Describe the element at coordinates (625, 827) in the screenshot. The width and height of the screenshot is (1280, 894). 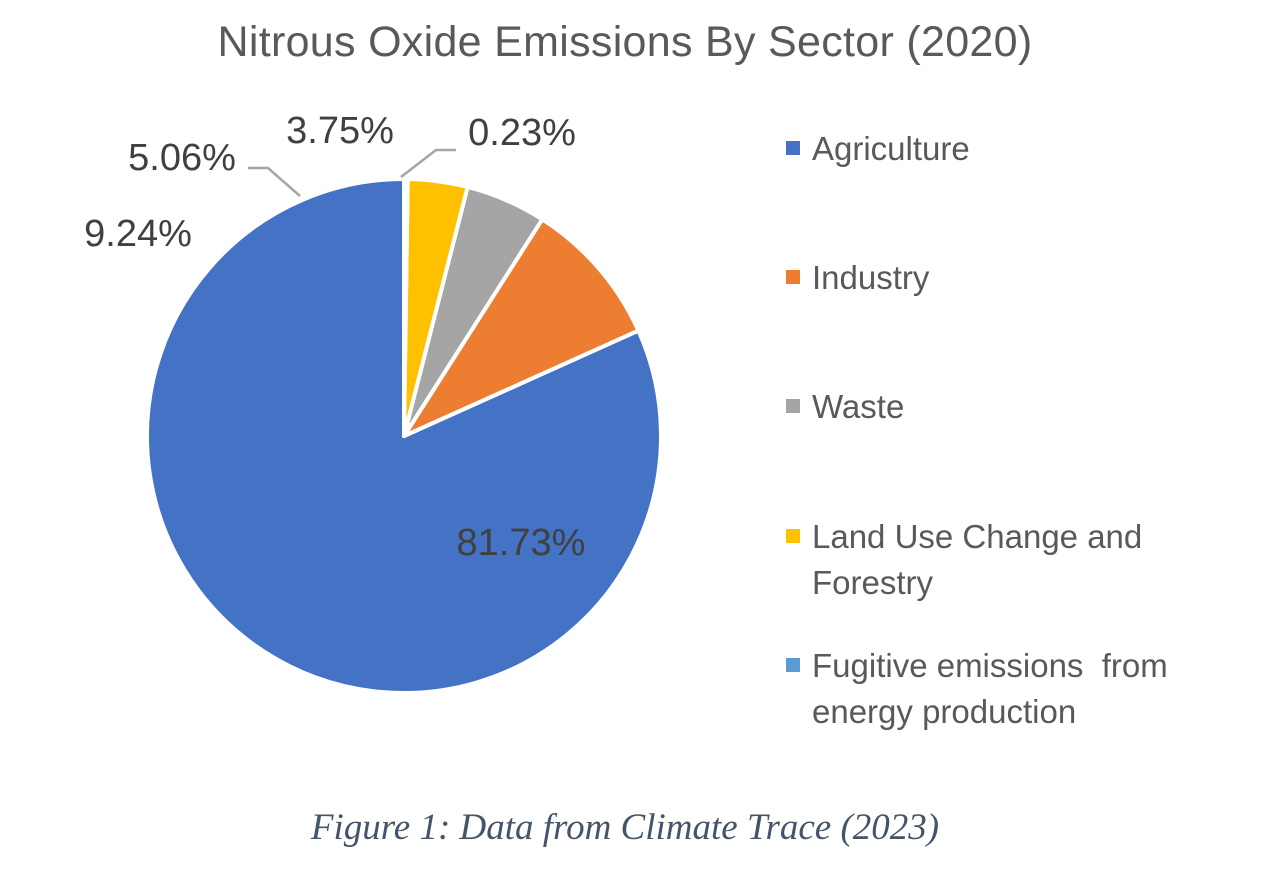
I see `figure-caption: Figure 1: Data from Climate Trace (2023)` at that location.